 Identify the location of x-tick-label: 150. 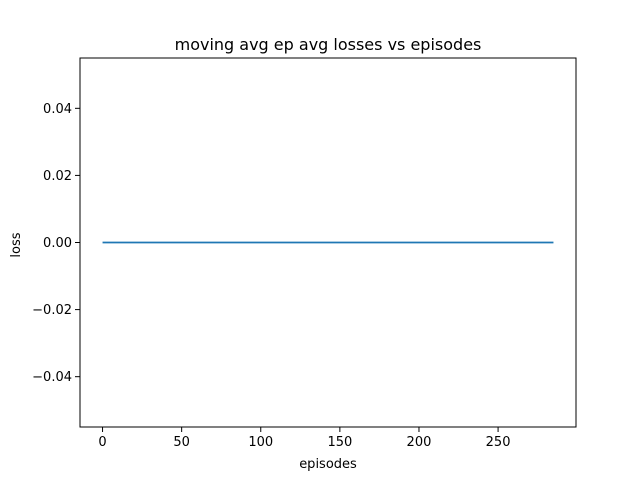
(339, 442).